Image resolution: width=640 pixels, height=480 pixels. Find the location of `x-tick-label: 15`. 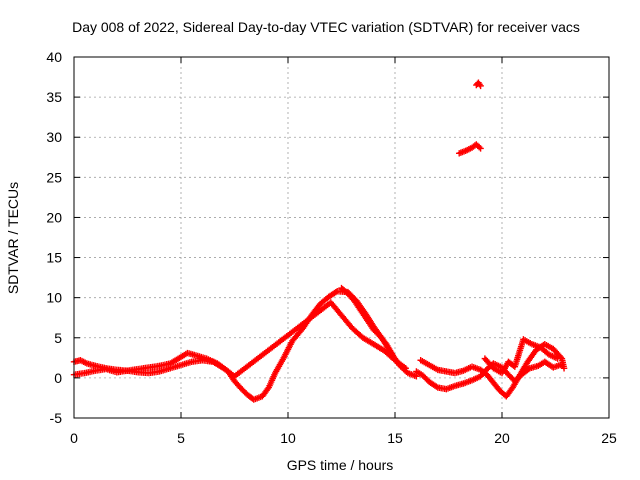

x-tick-label: 15 is located at coordinates (395, 438).